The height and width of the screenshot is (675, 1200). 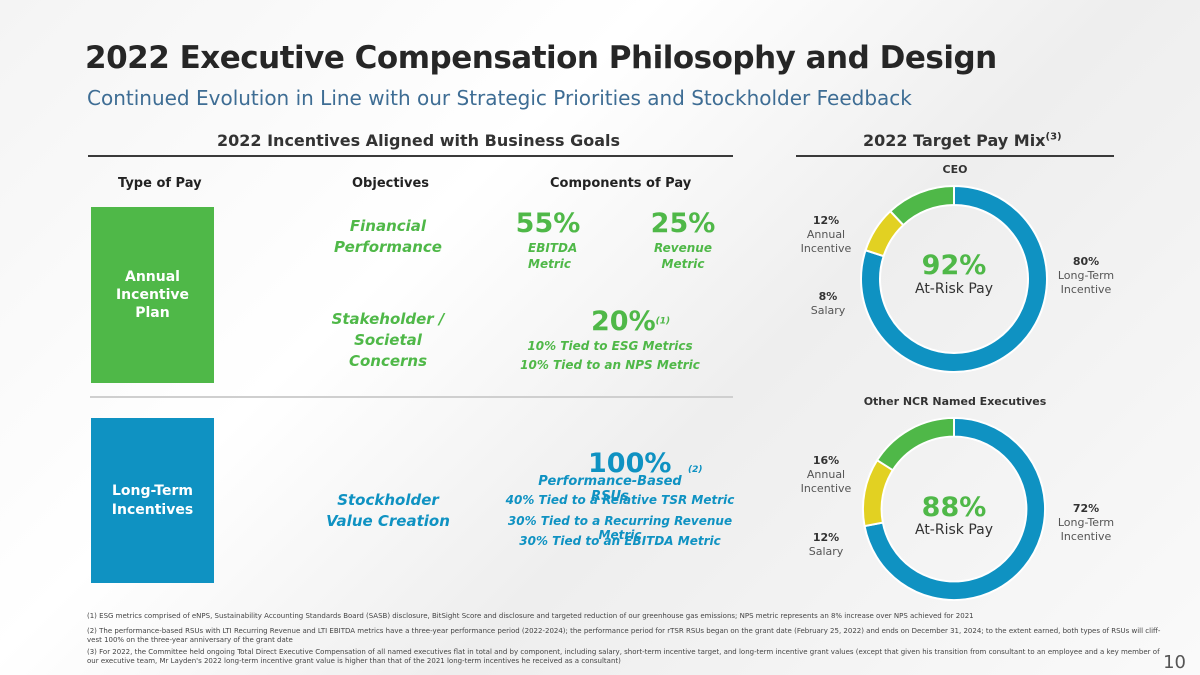 I want to click on ceo-salary-label: 8% Salary, so click(x=828, y=303).